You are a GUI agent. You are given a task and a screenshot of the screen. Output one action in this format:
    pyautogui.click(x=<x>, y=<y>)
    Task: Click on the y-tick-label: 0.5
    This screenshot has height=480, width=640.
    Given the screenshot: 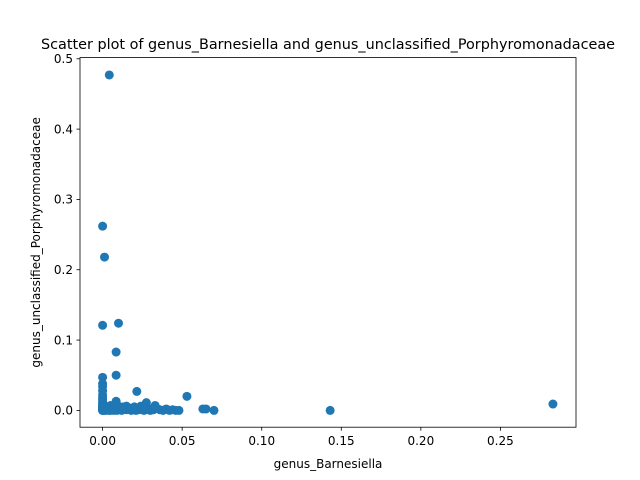 What is the action you would take?
    pyautogui.click(x=63, y=59)
    